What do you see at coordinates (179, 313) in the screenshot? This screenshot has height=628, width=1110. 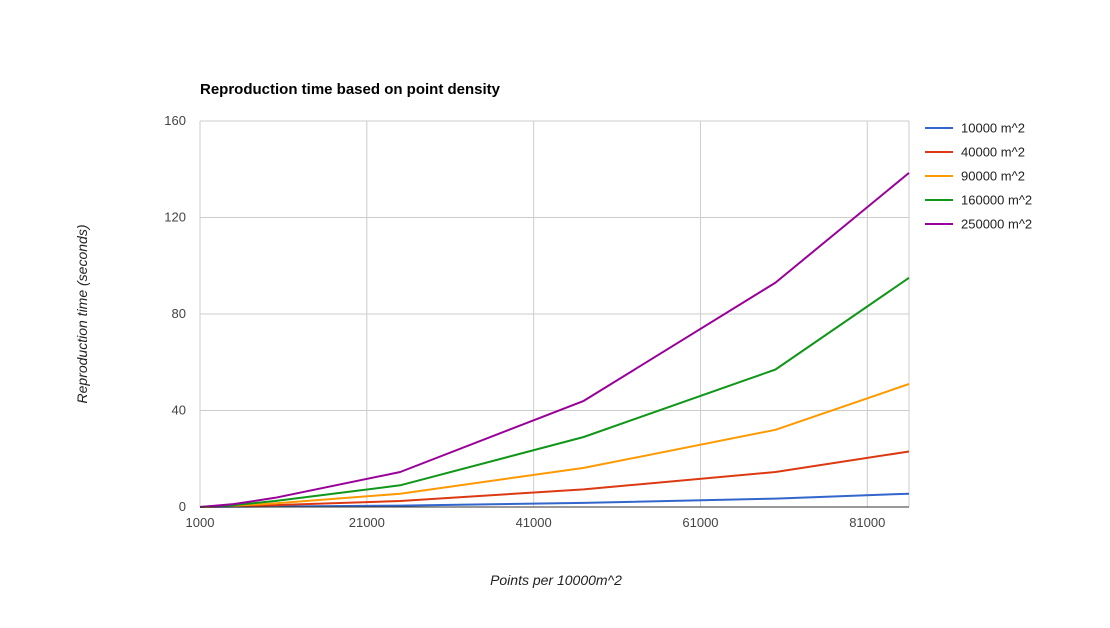 I see `y-tick-label: 80` at bounding box center [179, 313].